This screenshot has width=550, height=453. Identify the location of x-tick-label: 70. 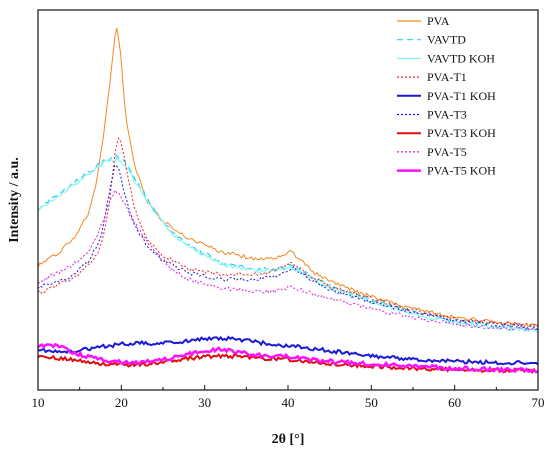
(538, 402).